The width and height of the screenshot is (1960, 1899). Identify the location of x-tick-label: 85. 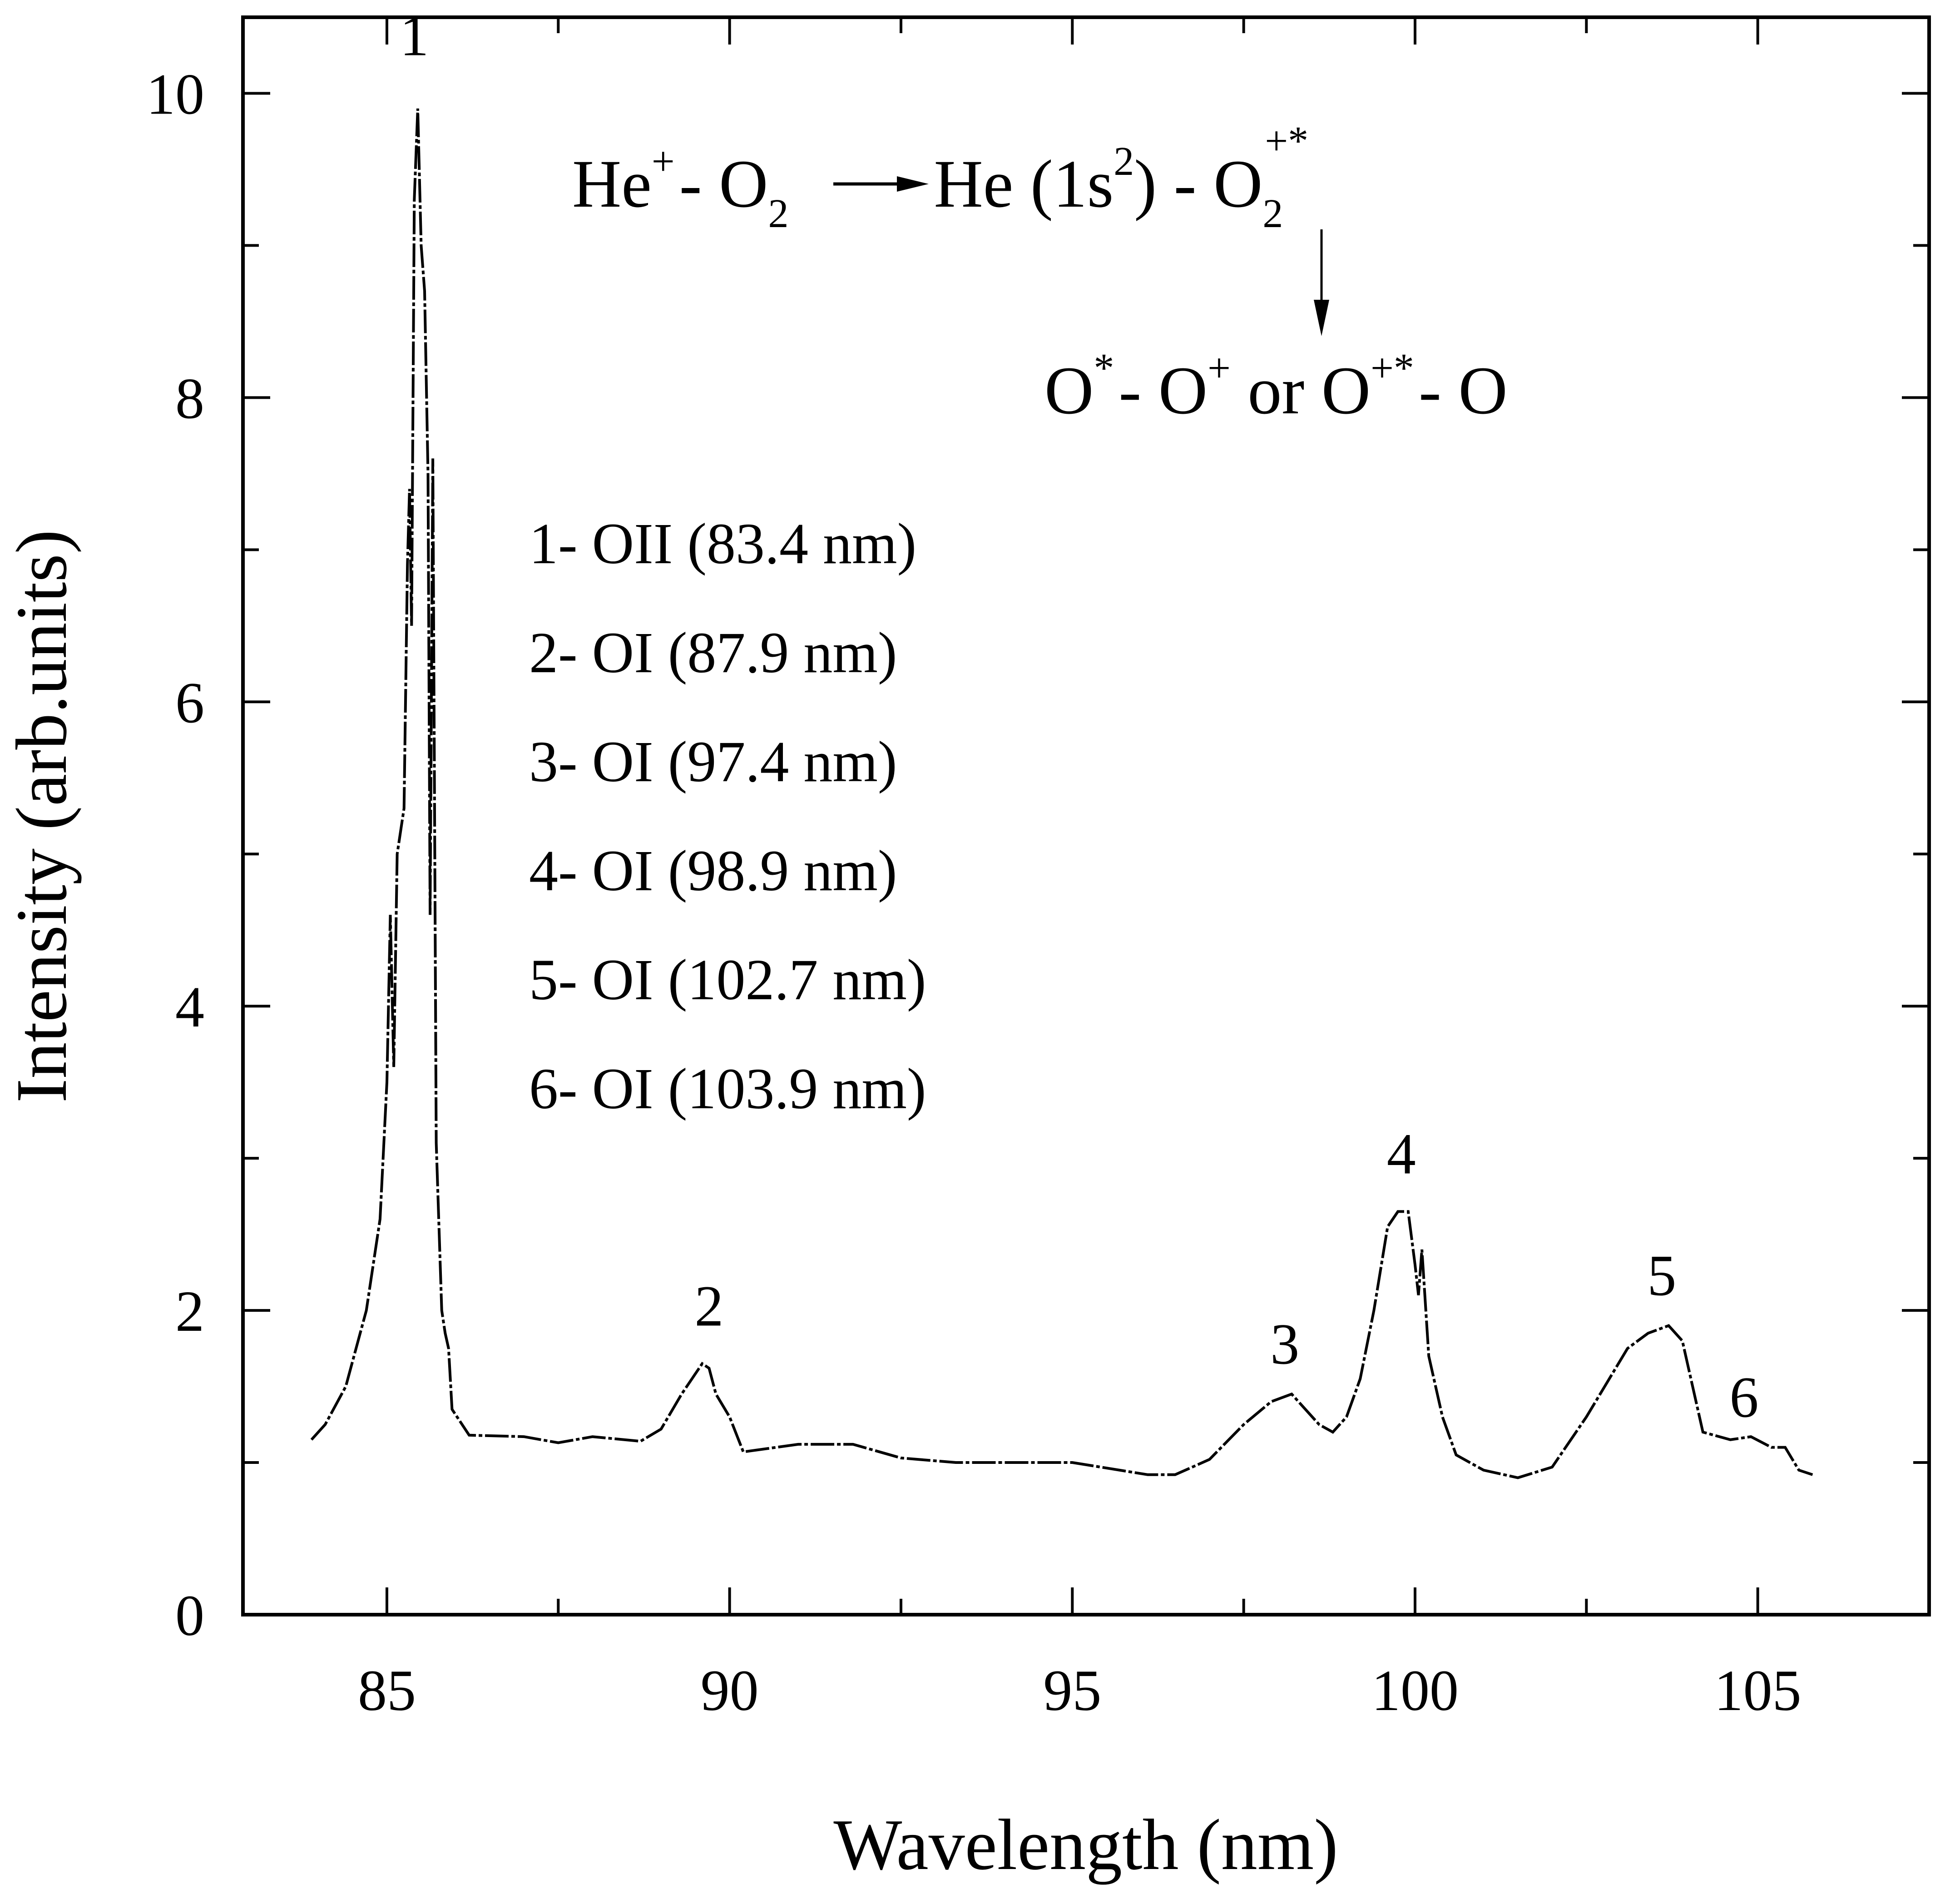
(387, 1690).